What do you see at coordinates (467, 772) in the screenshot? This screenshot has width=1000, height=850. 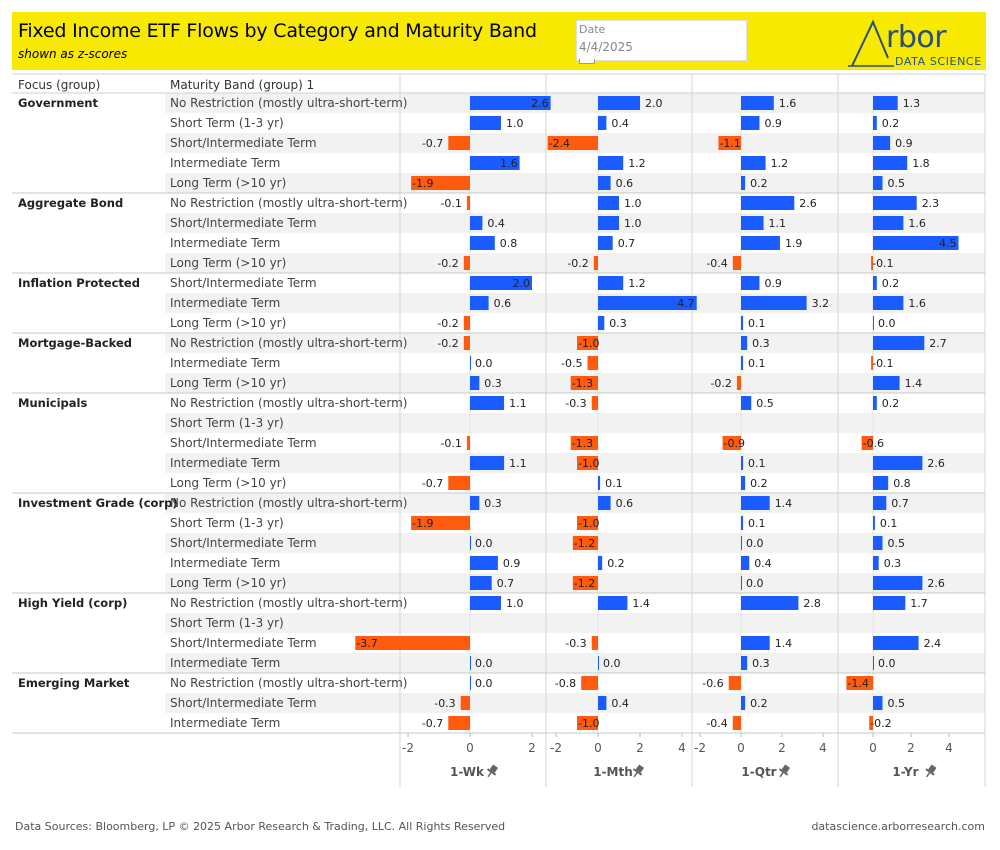 I see `column-title-1-wk: 1-Wk` at bounding box center [467, 772].